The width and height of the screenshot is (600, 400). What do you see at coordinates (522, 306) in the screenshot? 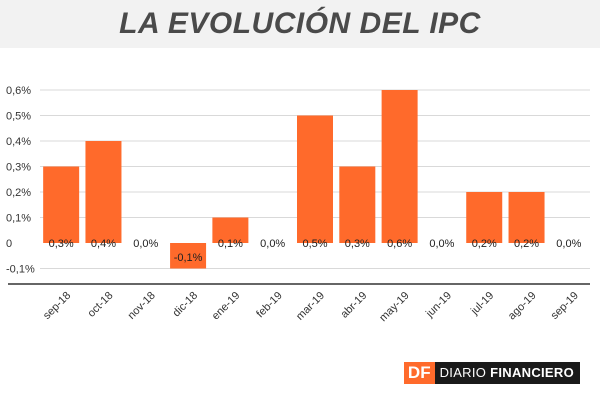
I see `x-tick-label: ago-19` at bounding box center [522, 306].